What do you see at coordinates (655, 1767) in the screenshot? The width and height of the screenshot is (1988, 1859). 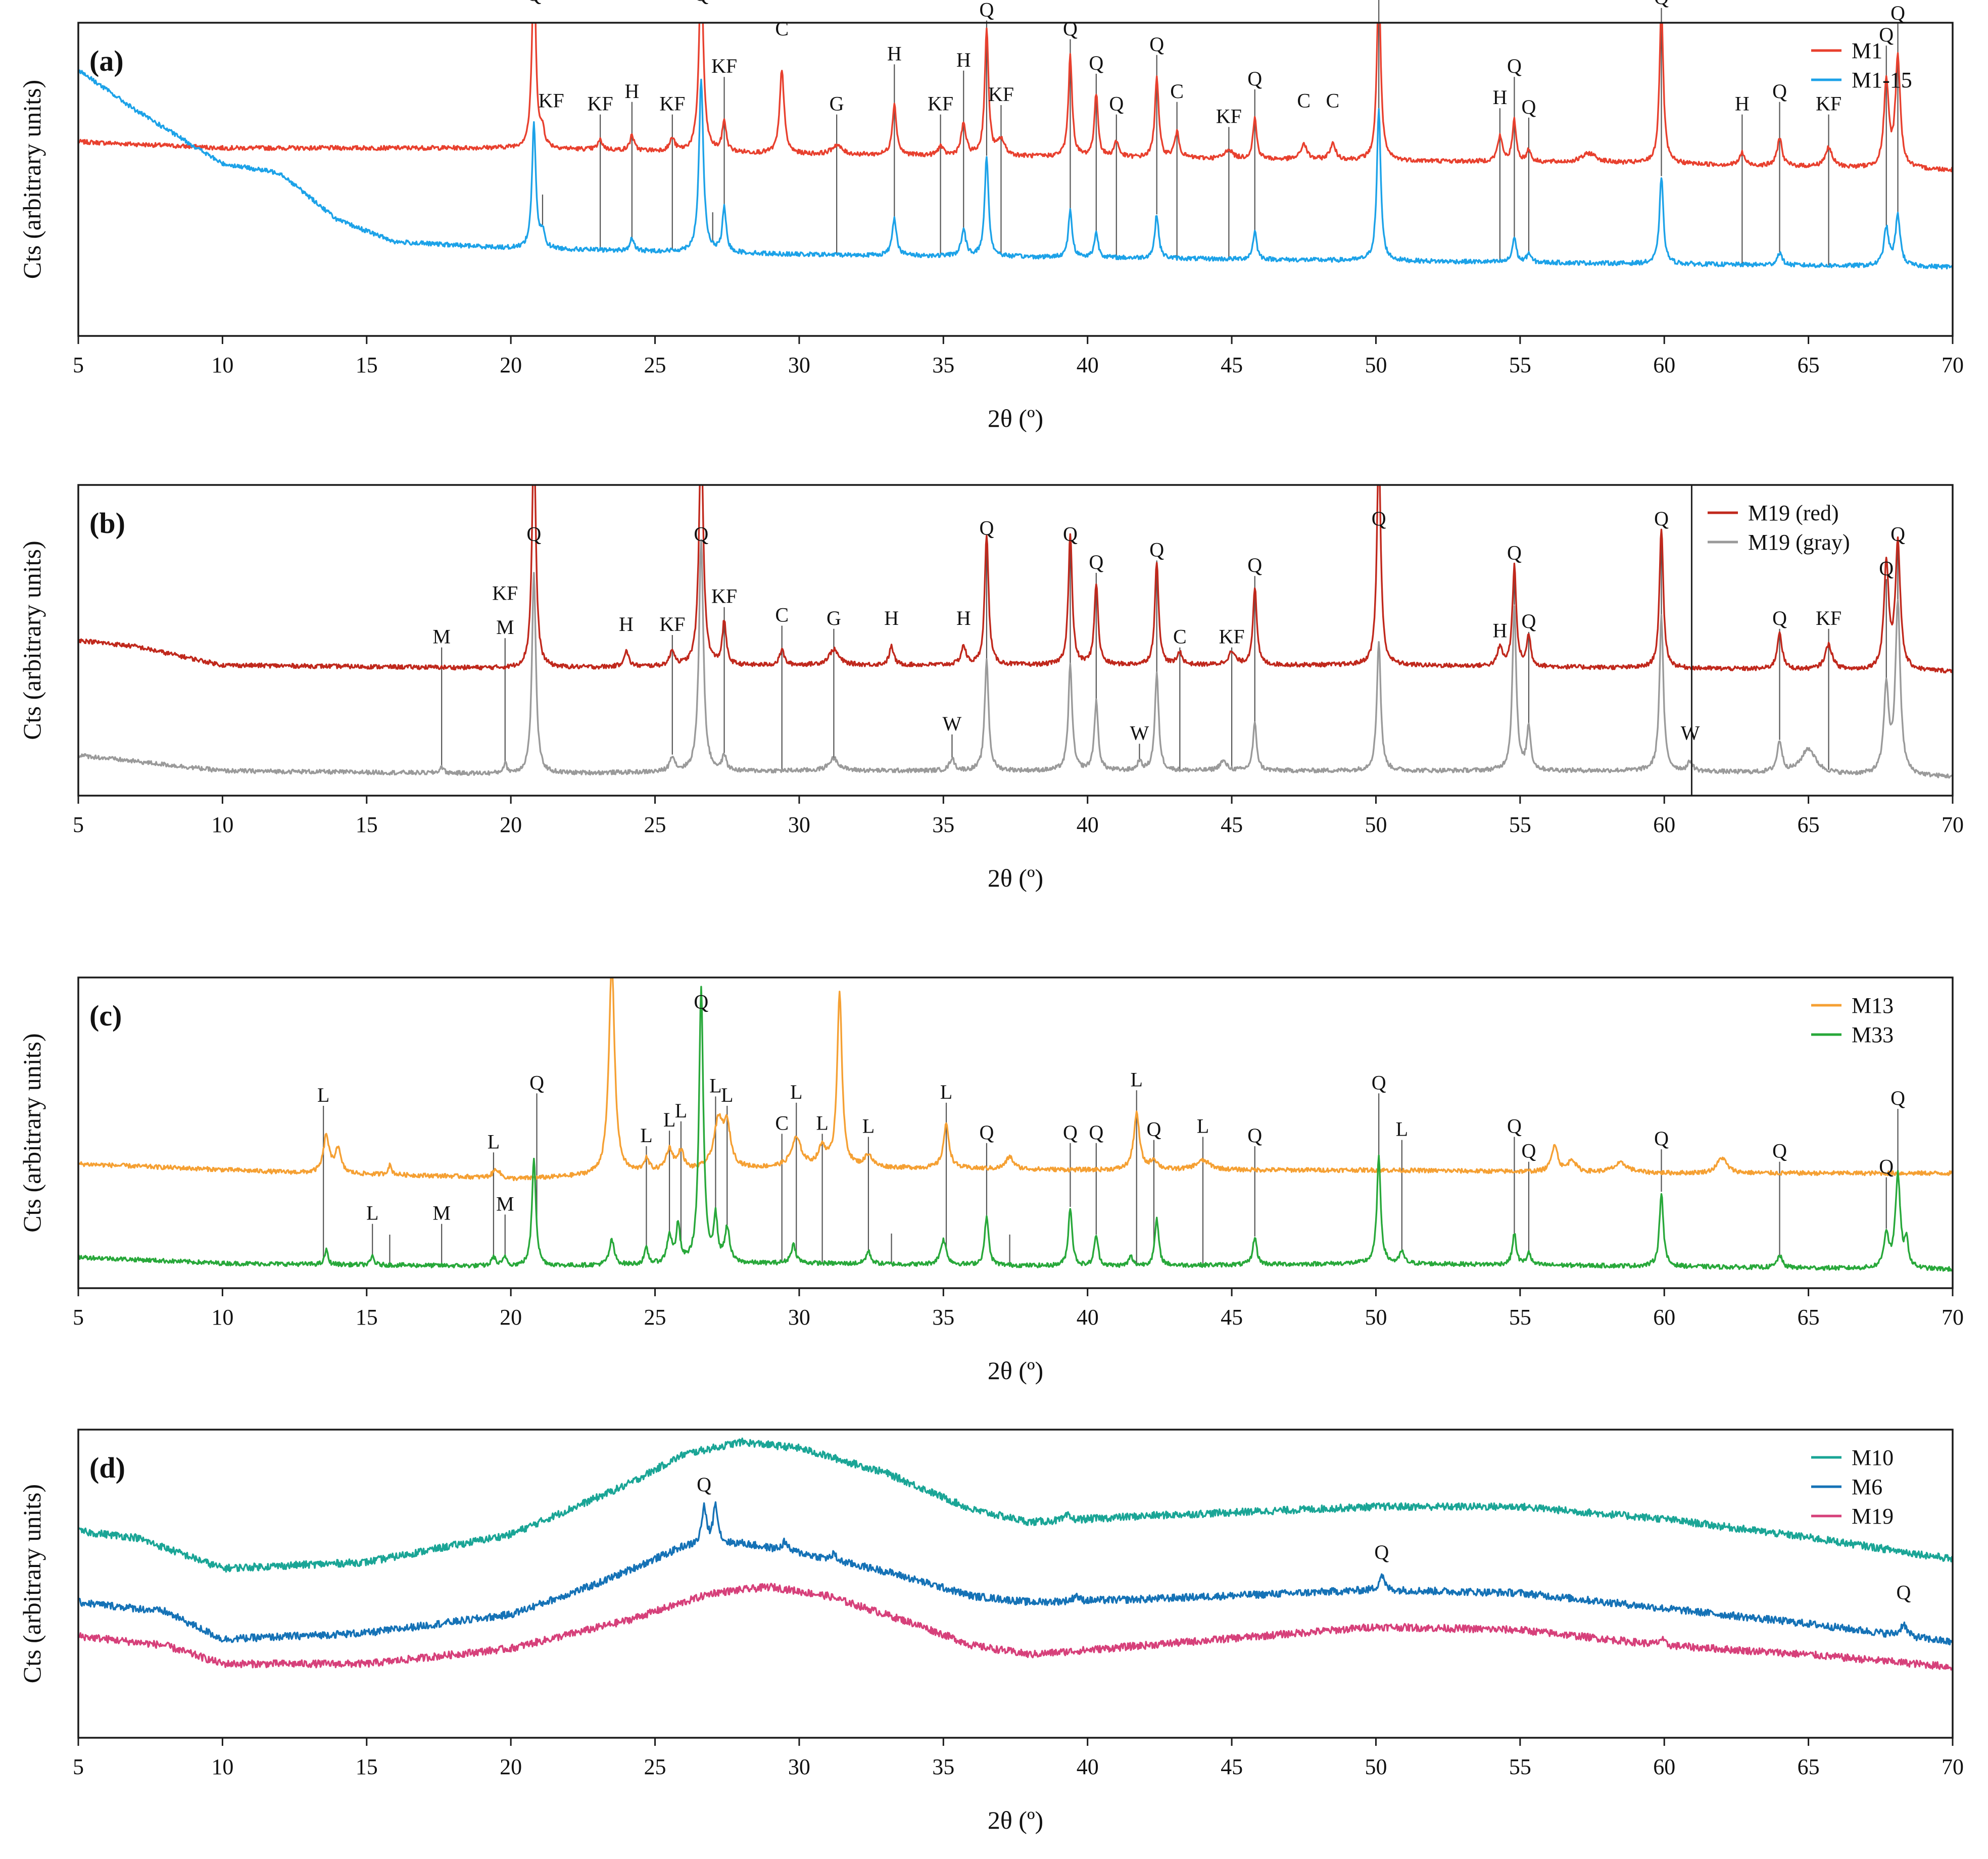 I see `x-tick-label: 25` at bounding box center [655, 1767].